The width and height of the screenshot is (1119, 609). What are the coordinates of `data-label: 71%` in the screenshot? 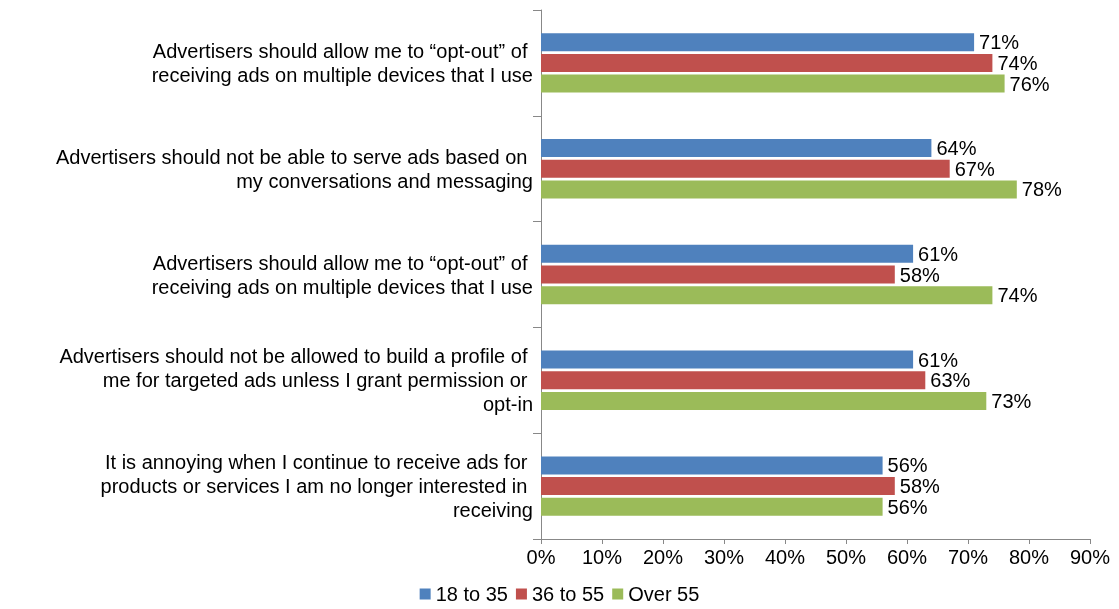 It's located at (999, 42).